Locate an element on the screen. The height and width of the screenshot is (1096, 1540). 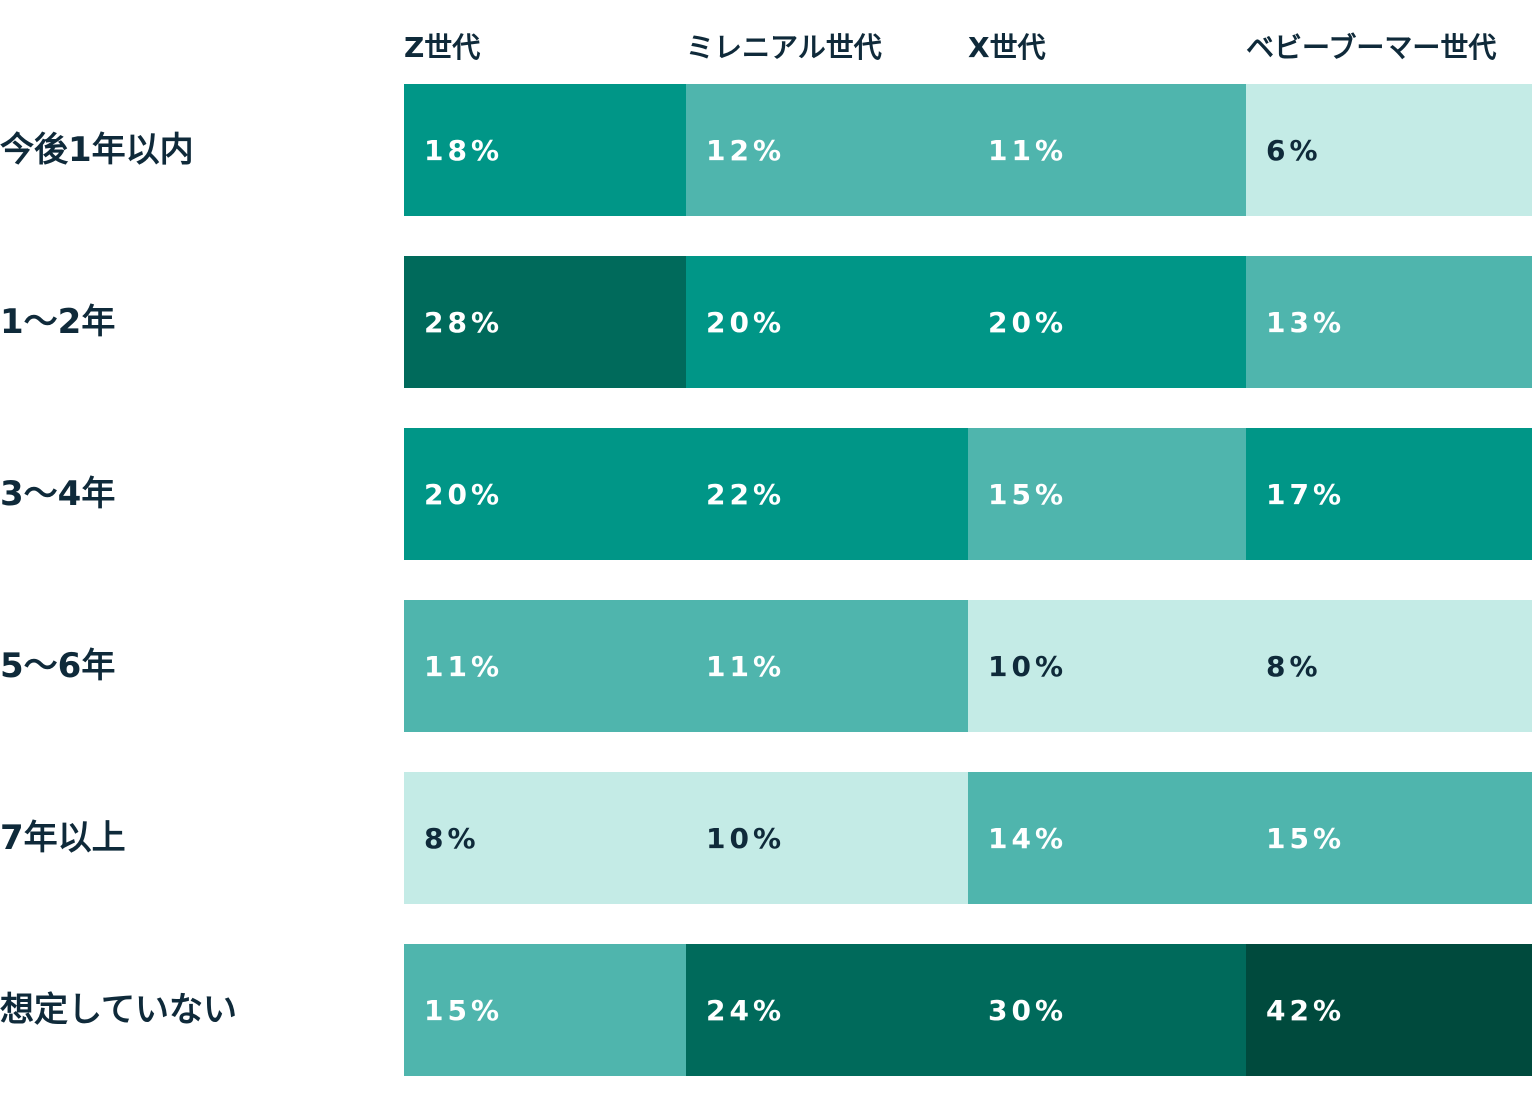
heatmap-cell: 12% is located at coordinates (827, 150).